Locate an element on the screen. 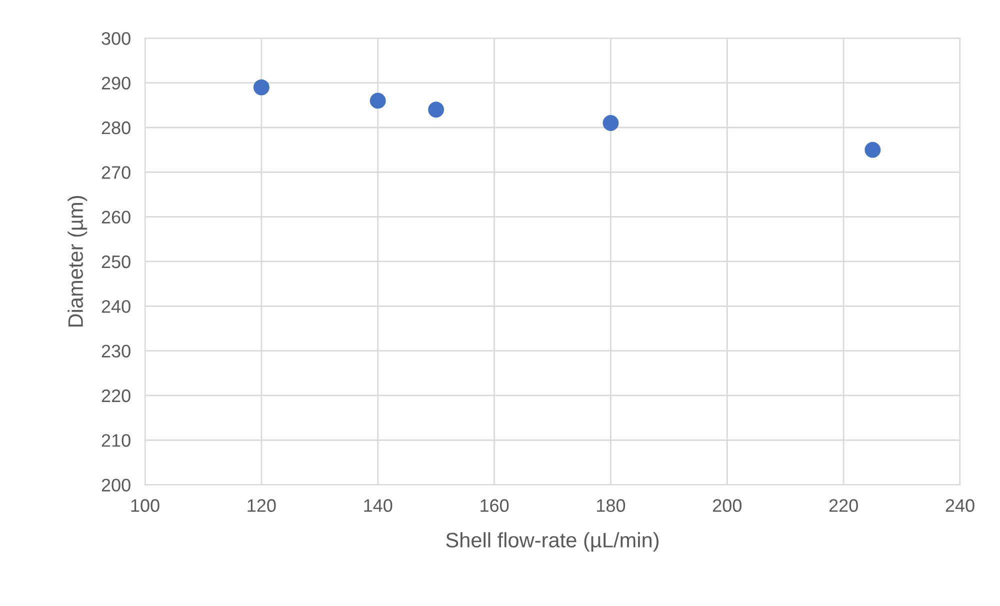 Image resolution: width=1000 pixels, height=606 pixels. x-tick-label: 180 is located at coordinates (611, 505).